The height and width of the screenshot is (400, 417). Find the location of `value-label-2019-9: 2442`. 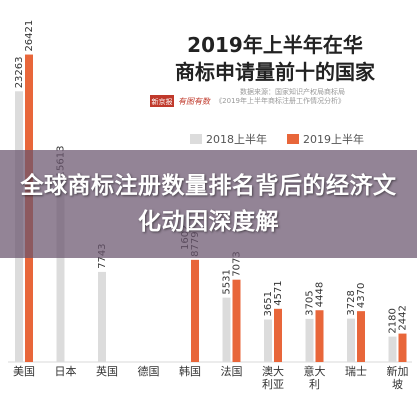

value-label-2019-9: 2442 is located at coordinates (403, 317).